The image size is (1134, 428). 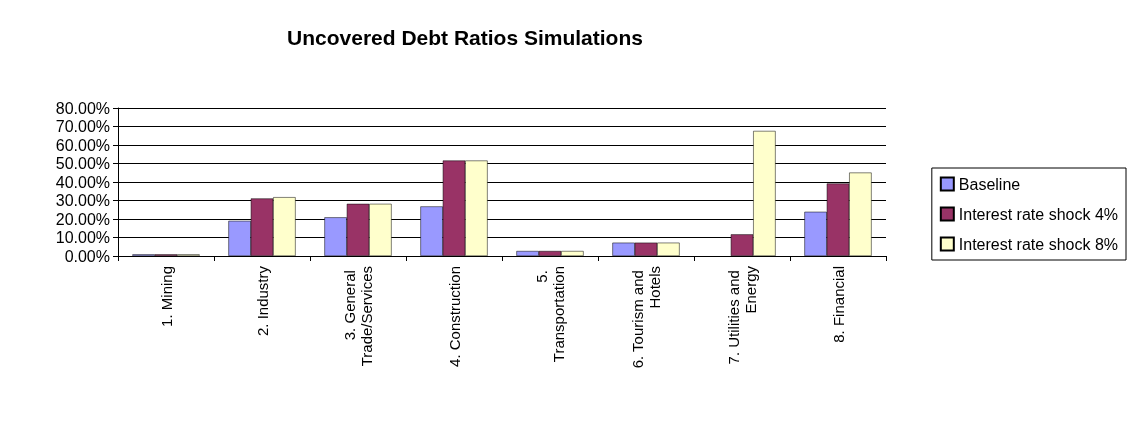 What do you see at coordinates (82, 200) in the screenshot?
I see `y-tick-label: 30.00%` at bounding box center [82, 200].